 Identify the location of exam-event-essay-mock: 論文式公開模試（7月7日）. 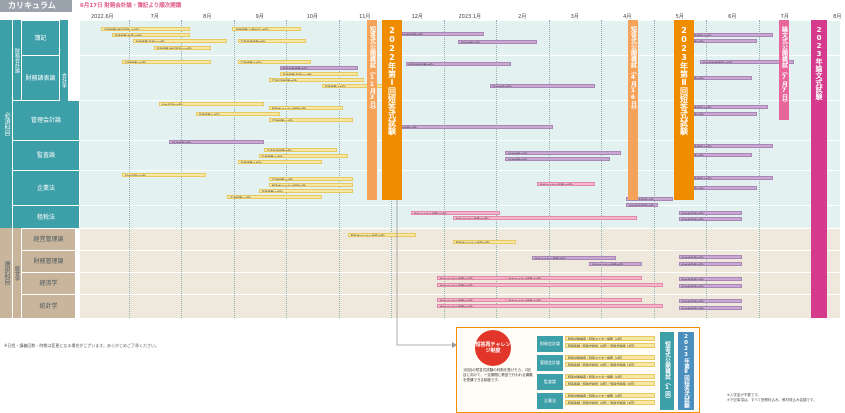
(784, 70).